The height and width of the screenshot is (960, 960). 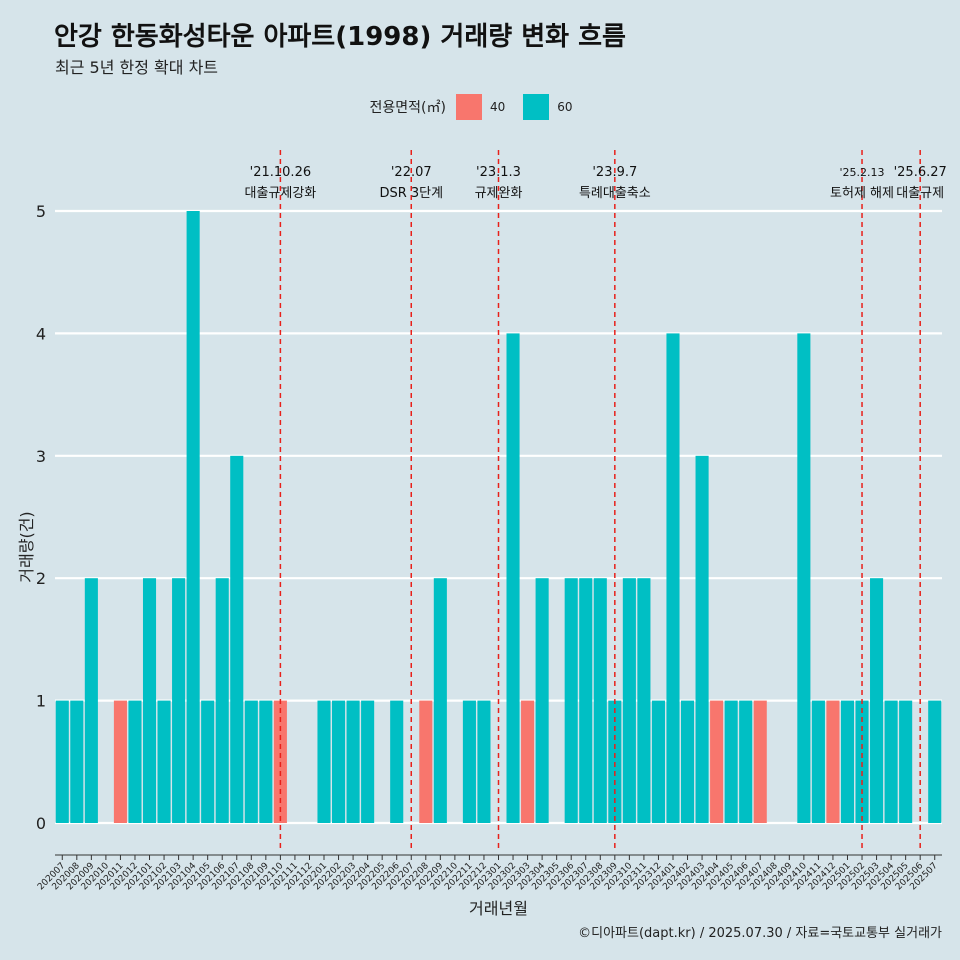 I want to click on y-tick-label: 4, so click(x=41, y=333).